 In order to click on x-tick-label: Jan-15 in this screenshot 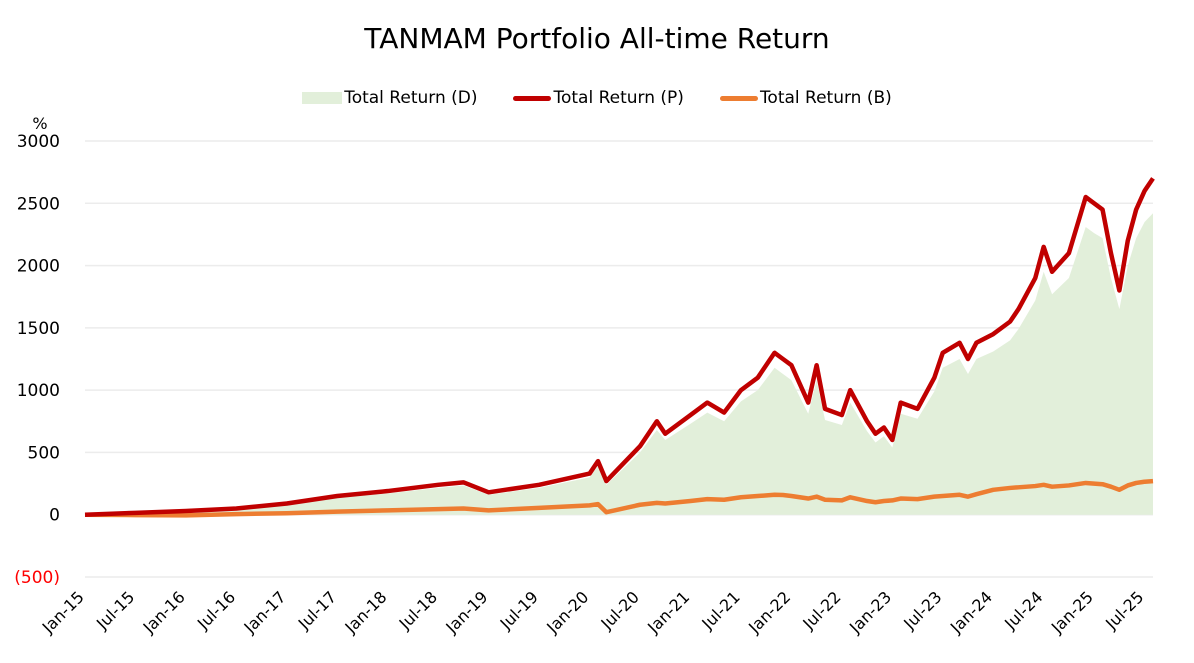, I will do `click(63, 612)`.